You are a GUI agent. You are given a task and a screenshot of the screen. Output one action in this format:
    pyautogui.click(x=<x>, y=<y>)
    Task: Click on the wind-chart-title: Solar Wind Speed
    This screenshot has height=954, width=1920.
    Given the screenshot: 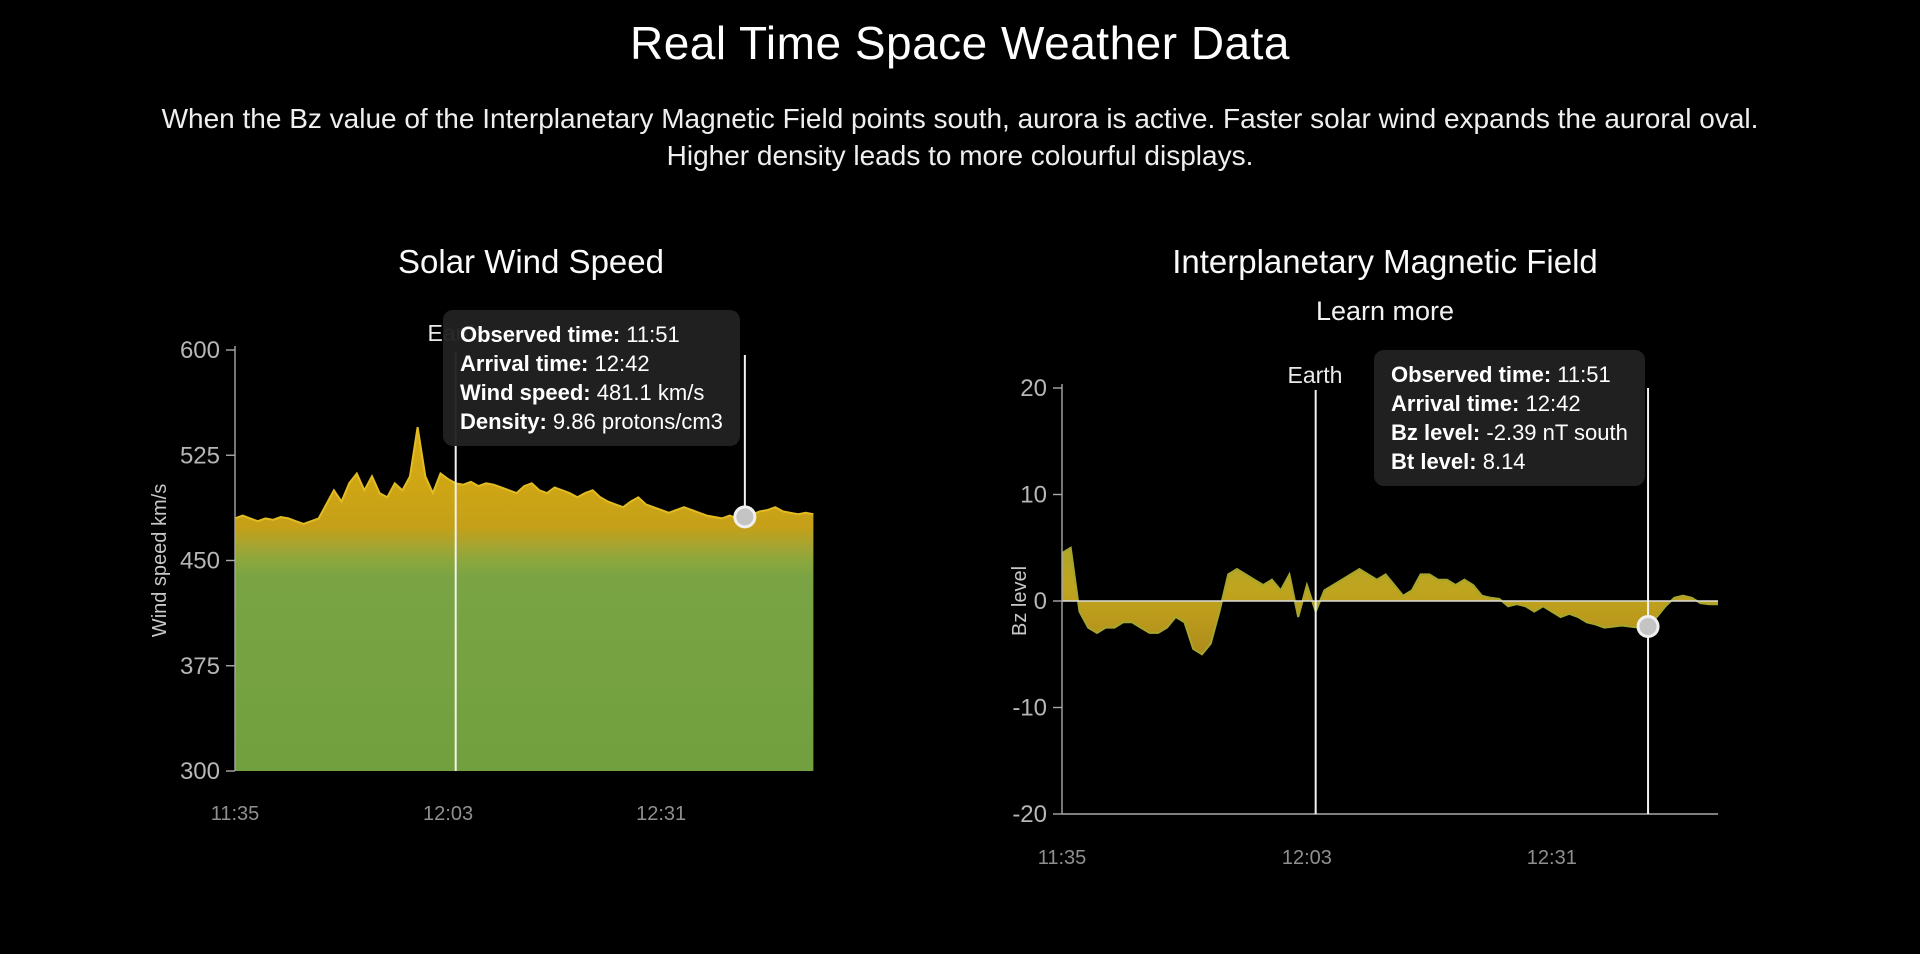 What is the action you would take?
    pyautogui.click(x=531, y=261)
    